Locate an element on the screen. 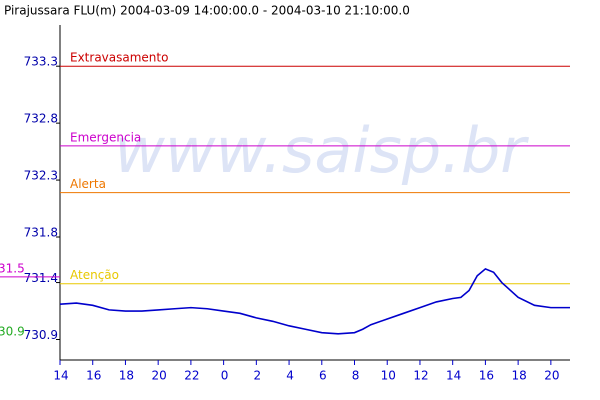 The image size is (600, 400). x-tick-label: 6 is located at coordinates (323, 376).